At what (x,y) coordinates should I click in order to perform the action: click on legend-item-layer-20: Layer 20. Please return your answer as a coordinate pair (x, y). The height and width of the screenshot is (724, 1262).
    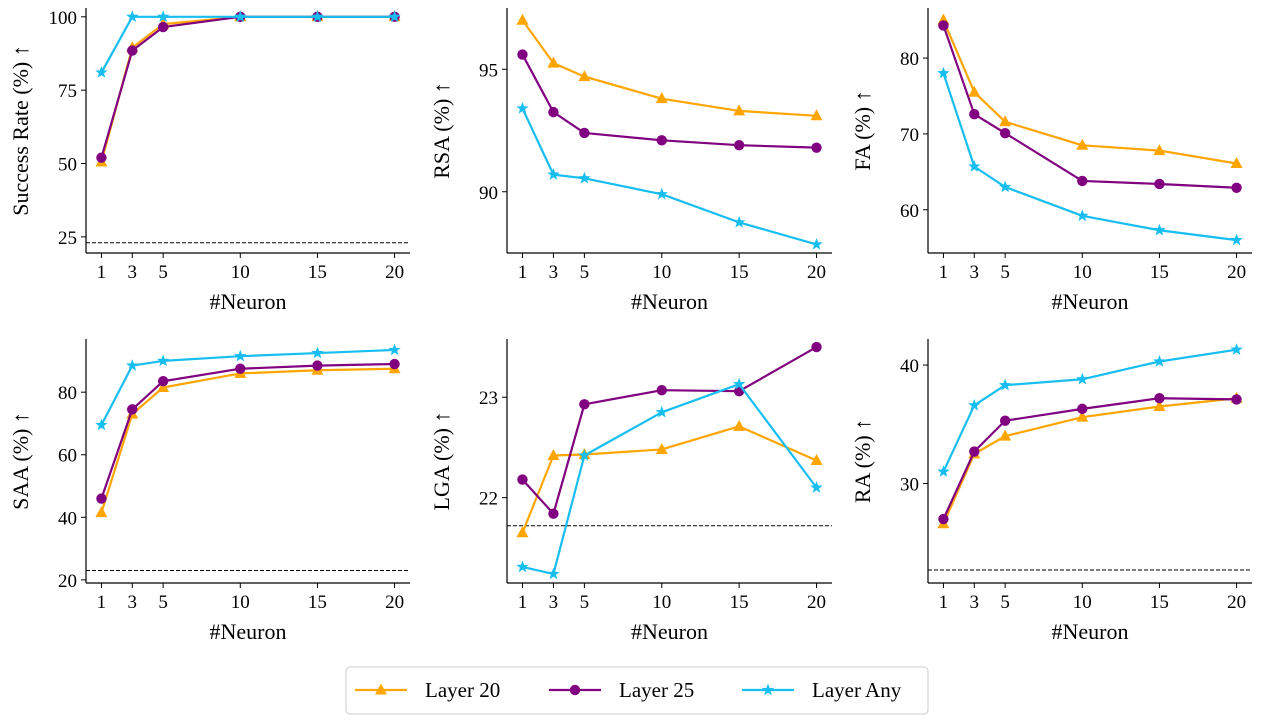
    Looking at the image, I should click on (427, 690).